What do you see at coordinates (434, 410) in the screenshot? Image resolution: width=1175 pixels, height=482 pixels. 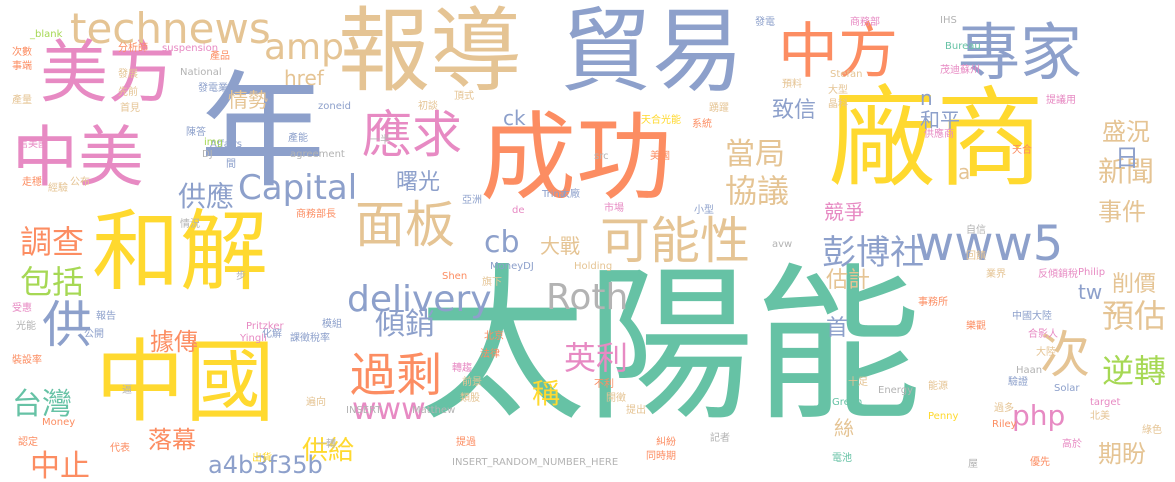 I see `small-word: Matthew` at bounding box center [434, 410].